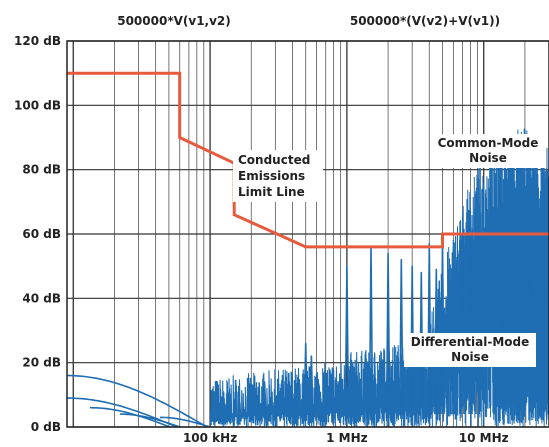 This screenshot has height=447, width=549. Describe the element at coordinates (41, 298) in the screenshot. I see `y-tick-label: 40 dB` at that location.